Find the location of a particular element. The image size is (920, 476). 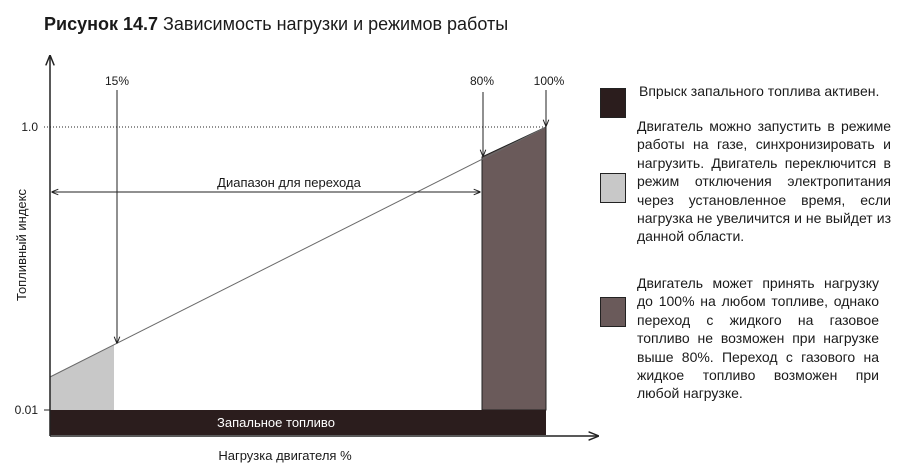

marker-100-label: 100% is located at coordinates (549, 81).